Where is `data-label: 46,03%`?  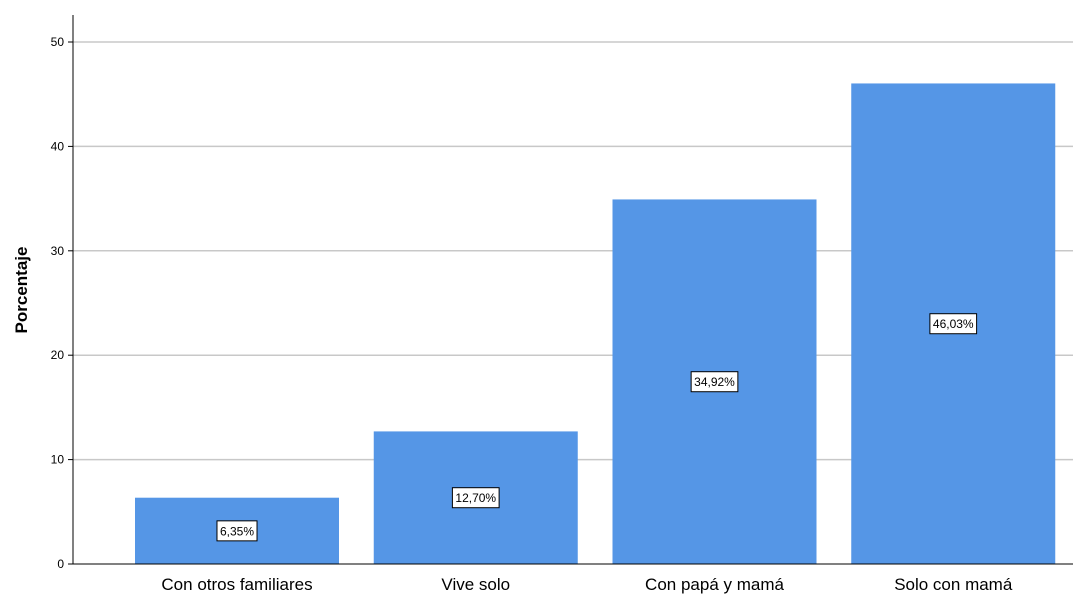 data-label: 46,03% is located at coordinates (953, 324).